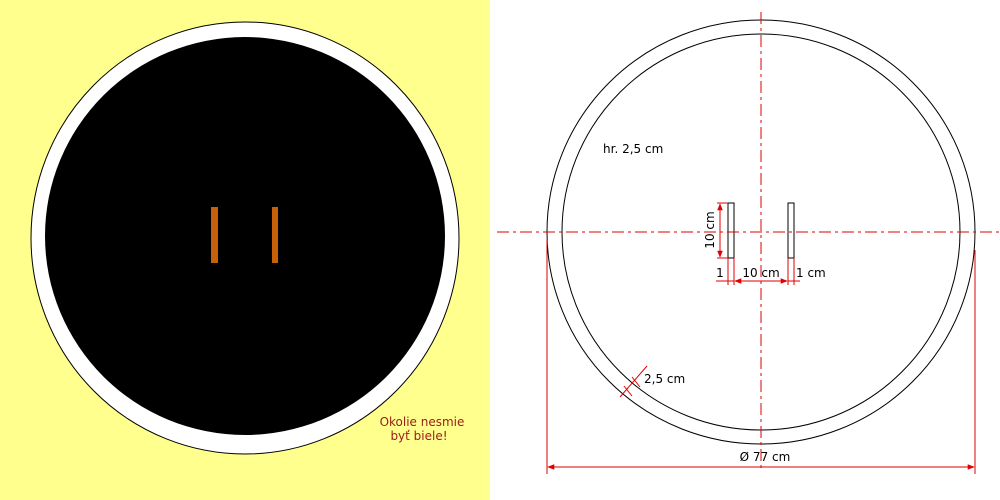 The height and width of the screenshot is (500, 1000). I want to click on preview-note-line1: Okolie nesmie, so click(422, 422).